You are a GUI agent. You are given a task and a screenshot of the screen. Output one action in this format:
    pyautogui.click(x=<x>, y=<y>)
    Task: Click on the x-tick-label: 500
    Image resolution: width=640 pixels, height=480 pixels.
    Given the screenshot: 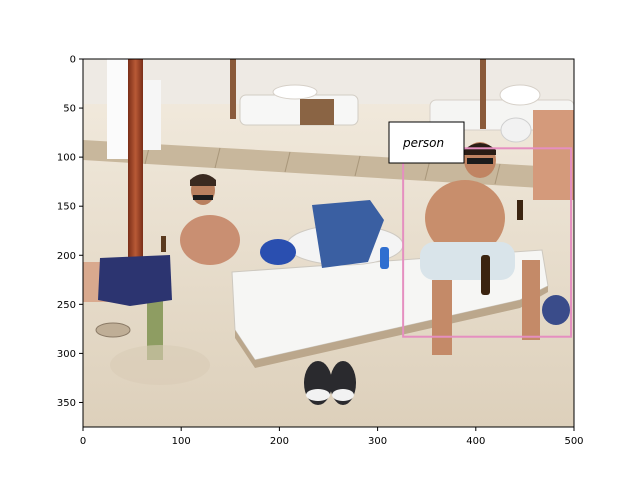 What is the action you would take?
    pyautogui.click(x=573, y=441)
    